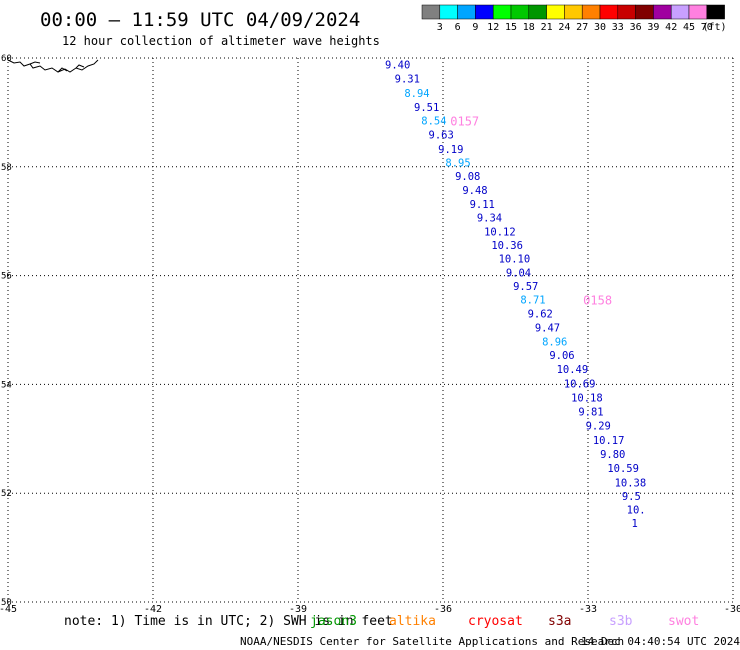  Describe the element at coordinates (580, 384) in the screenshot. I see `wave-height-label: 10.69` at that location.